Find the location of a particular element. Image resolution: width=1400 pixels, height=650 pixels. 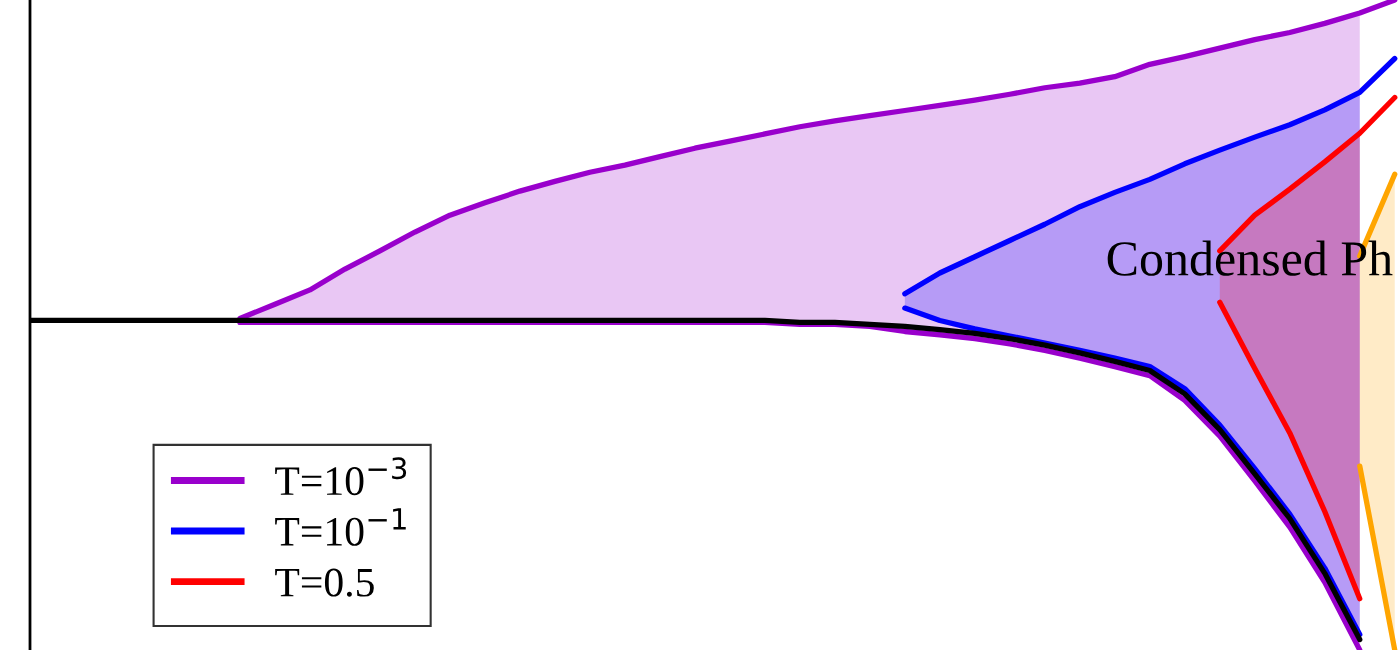

legend-label: T=10$^{−1}$ is located at coordinates (340, 527).